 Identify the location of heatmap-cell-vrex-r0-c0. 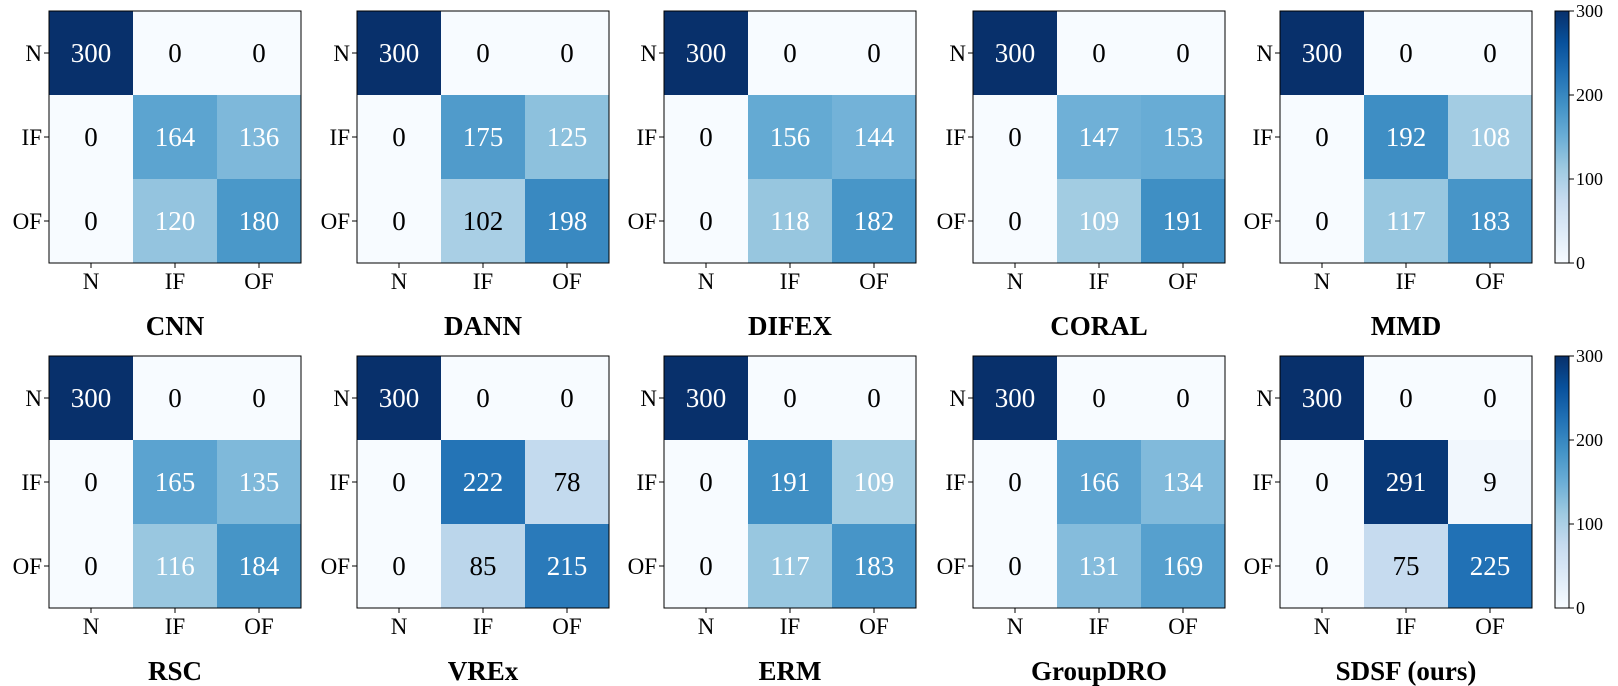
(399, 398).